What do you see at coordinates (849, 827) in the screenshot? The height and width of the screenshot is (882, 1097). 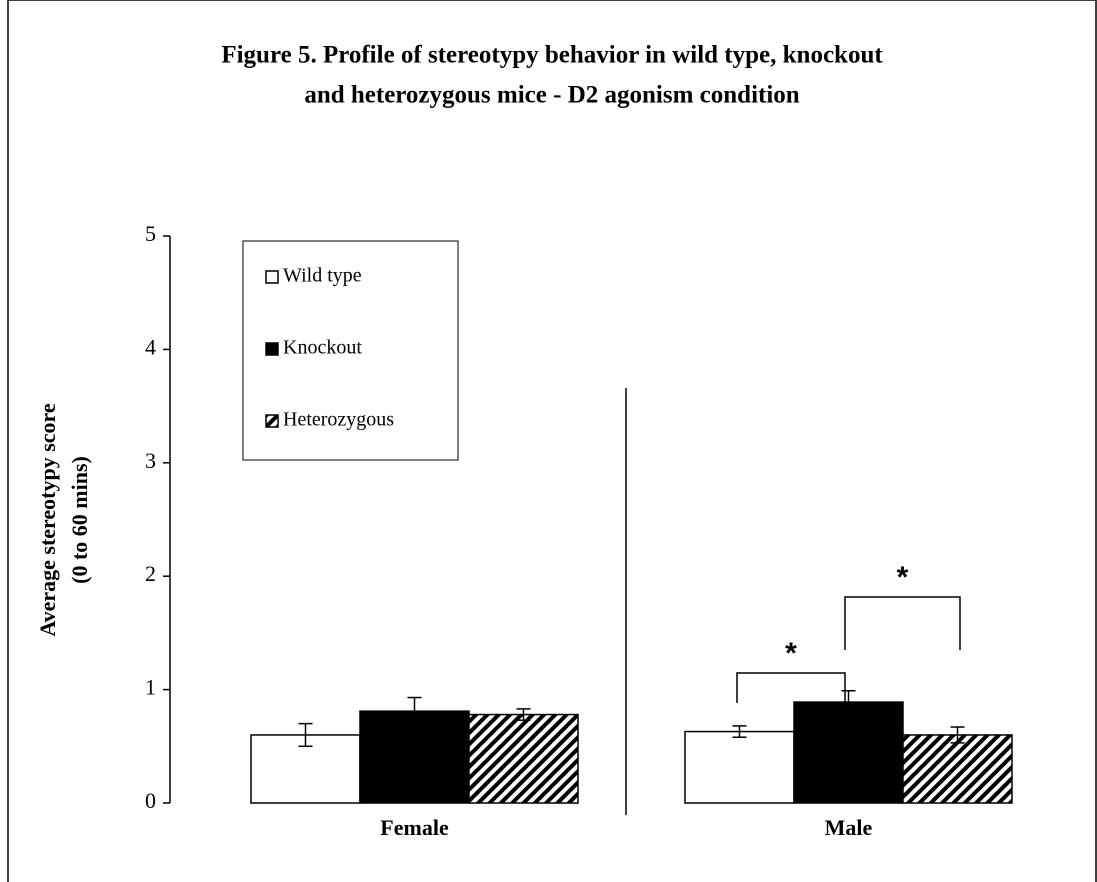 I see `x-tick-label: Male` at bounding box center [849, 827].